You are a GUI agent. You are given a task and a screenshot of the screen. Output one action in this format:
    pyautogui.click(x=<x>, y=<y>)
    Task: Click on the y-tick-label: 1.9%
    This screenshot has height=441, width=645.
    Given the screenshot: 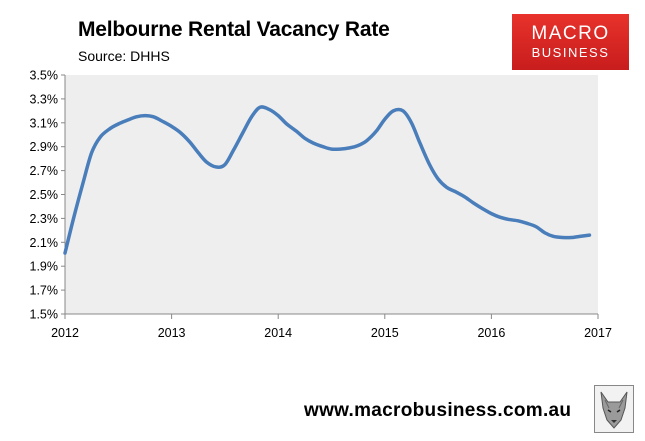 What is the action you would take?
    pyautogui.click(x=44, y=267)
    